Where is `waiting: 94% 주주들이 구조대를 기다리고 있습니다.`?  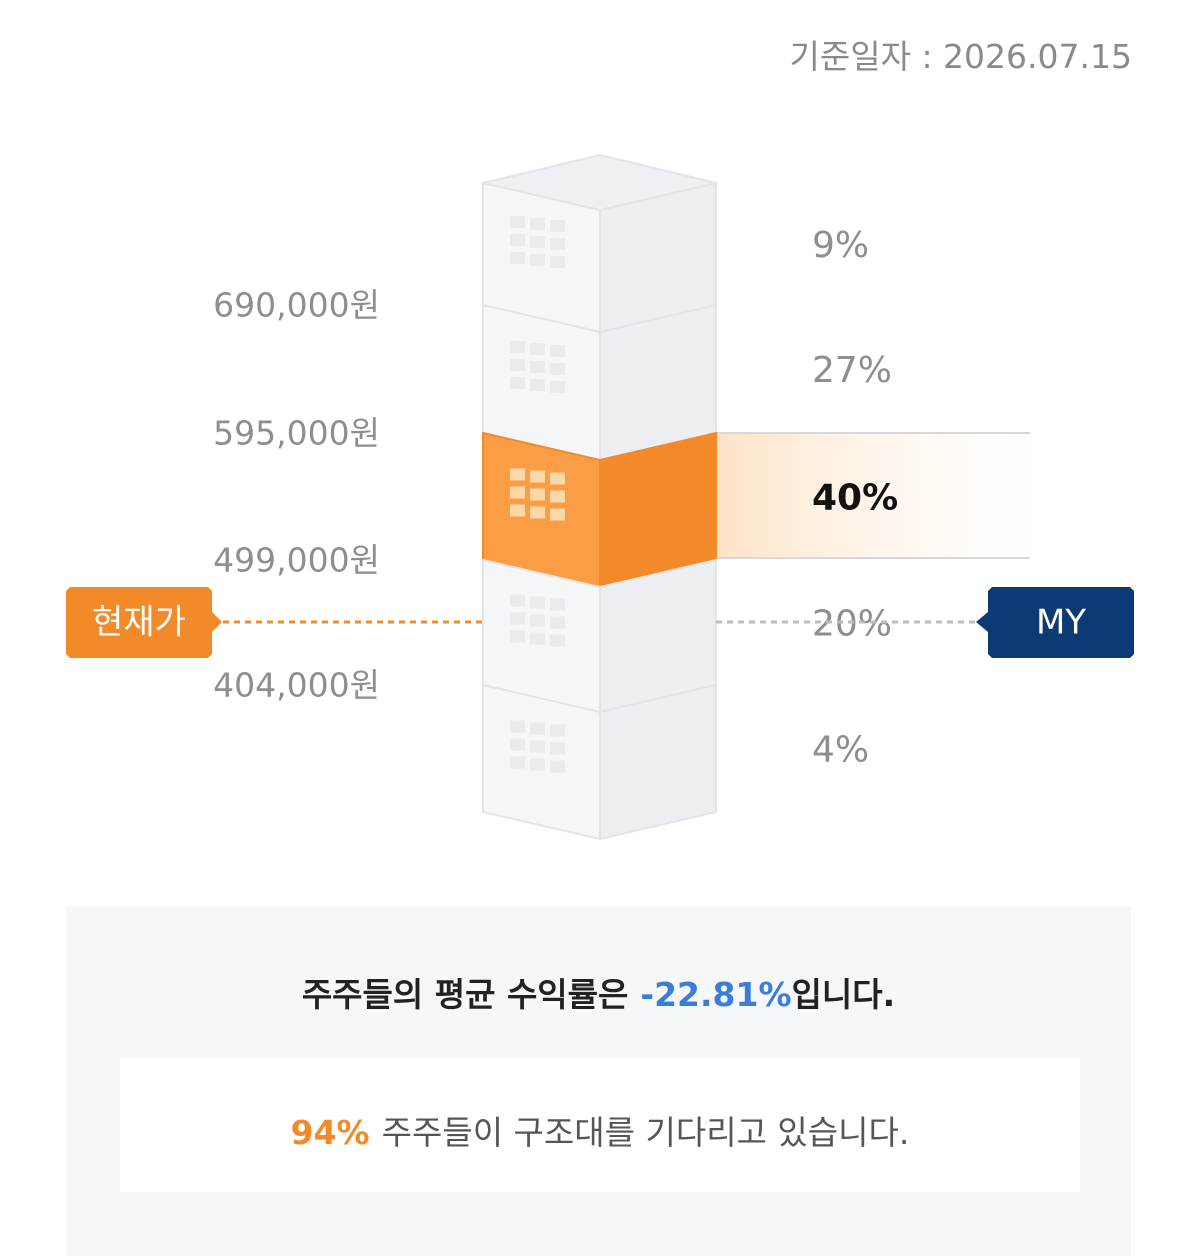 waiting: 94% 주주들이 구조대를 기다리고 있습니다. is located at coordinates (600, 1130).